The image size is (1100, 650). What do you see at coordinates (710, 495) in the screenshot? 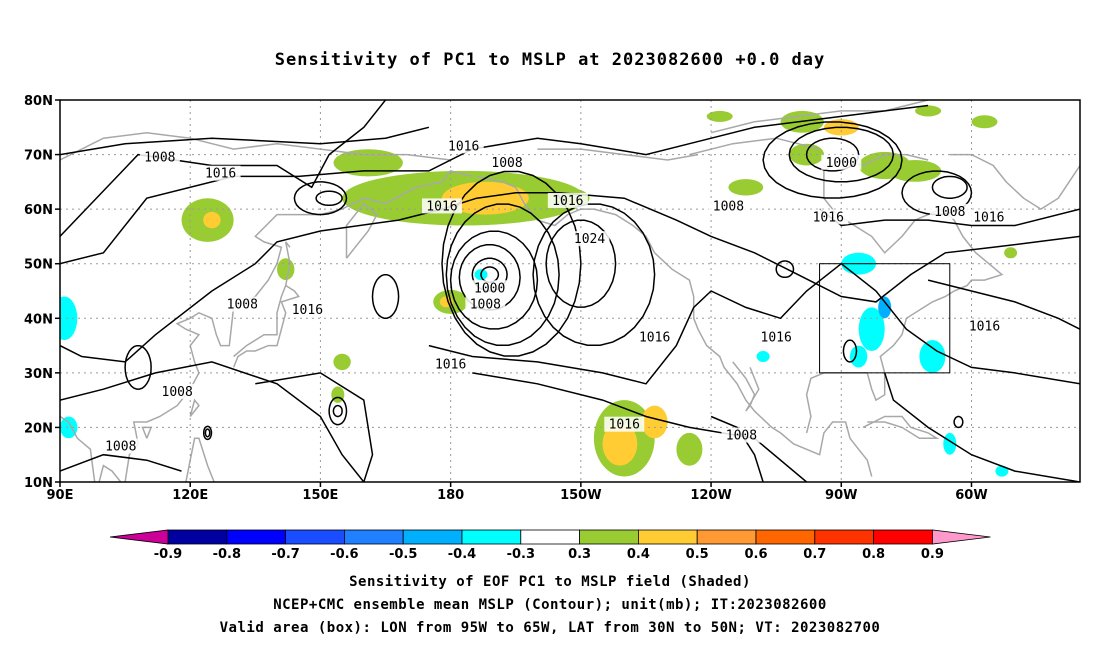
I see `lon-label: 120W` at bounding box center [710, 495].